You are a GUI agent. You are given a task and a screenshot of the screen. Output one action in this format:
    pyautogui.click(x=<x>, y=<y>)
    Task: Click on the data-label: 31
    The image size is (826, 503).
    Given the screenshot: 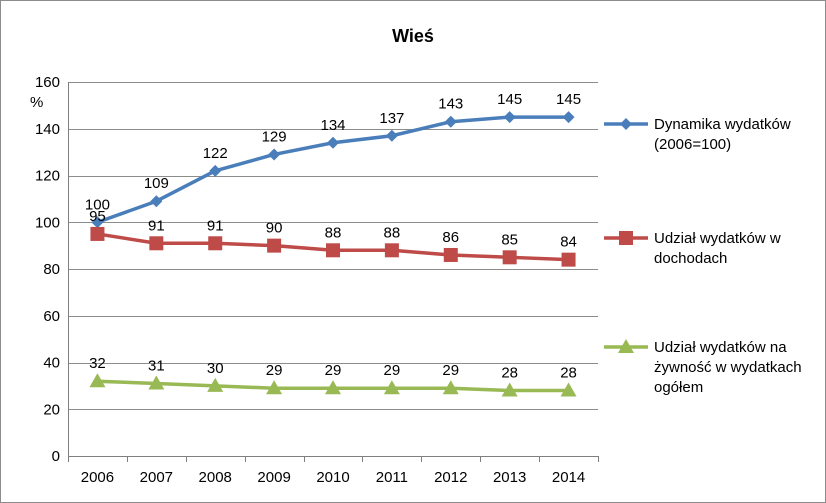 What is the action you would take?
    pyautogui.click(x=156, y=366)
    